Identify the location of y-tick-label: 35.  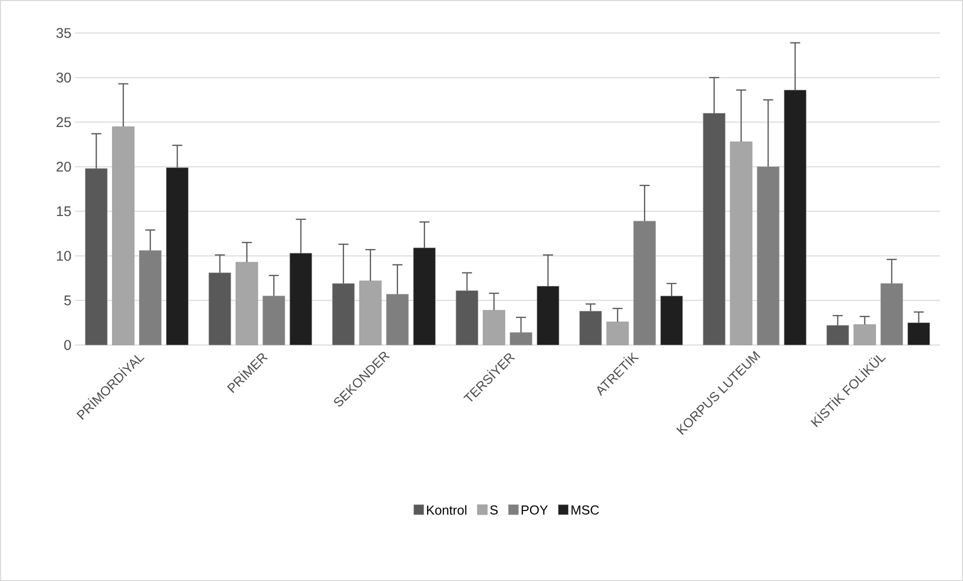
(63, 33).